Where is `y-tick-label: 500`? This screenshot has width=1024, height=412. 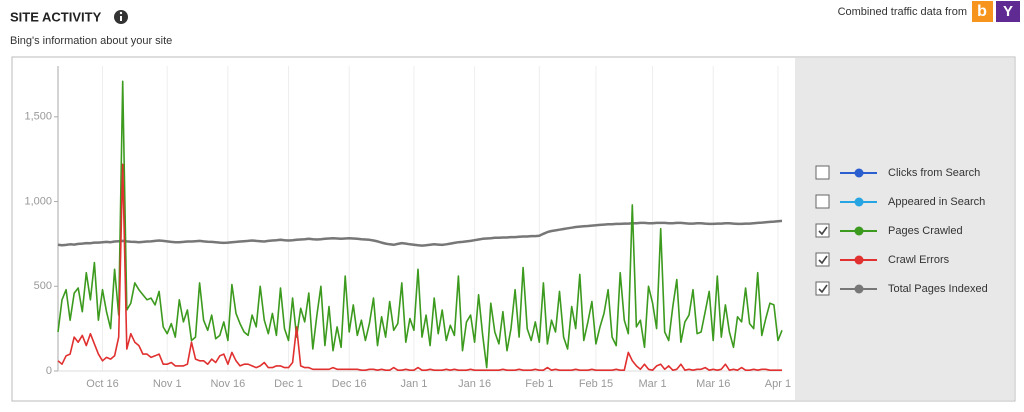 y-tick-label: 500 is located at coordinates (43, 286).